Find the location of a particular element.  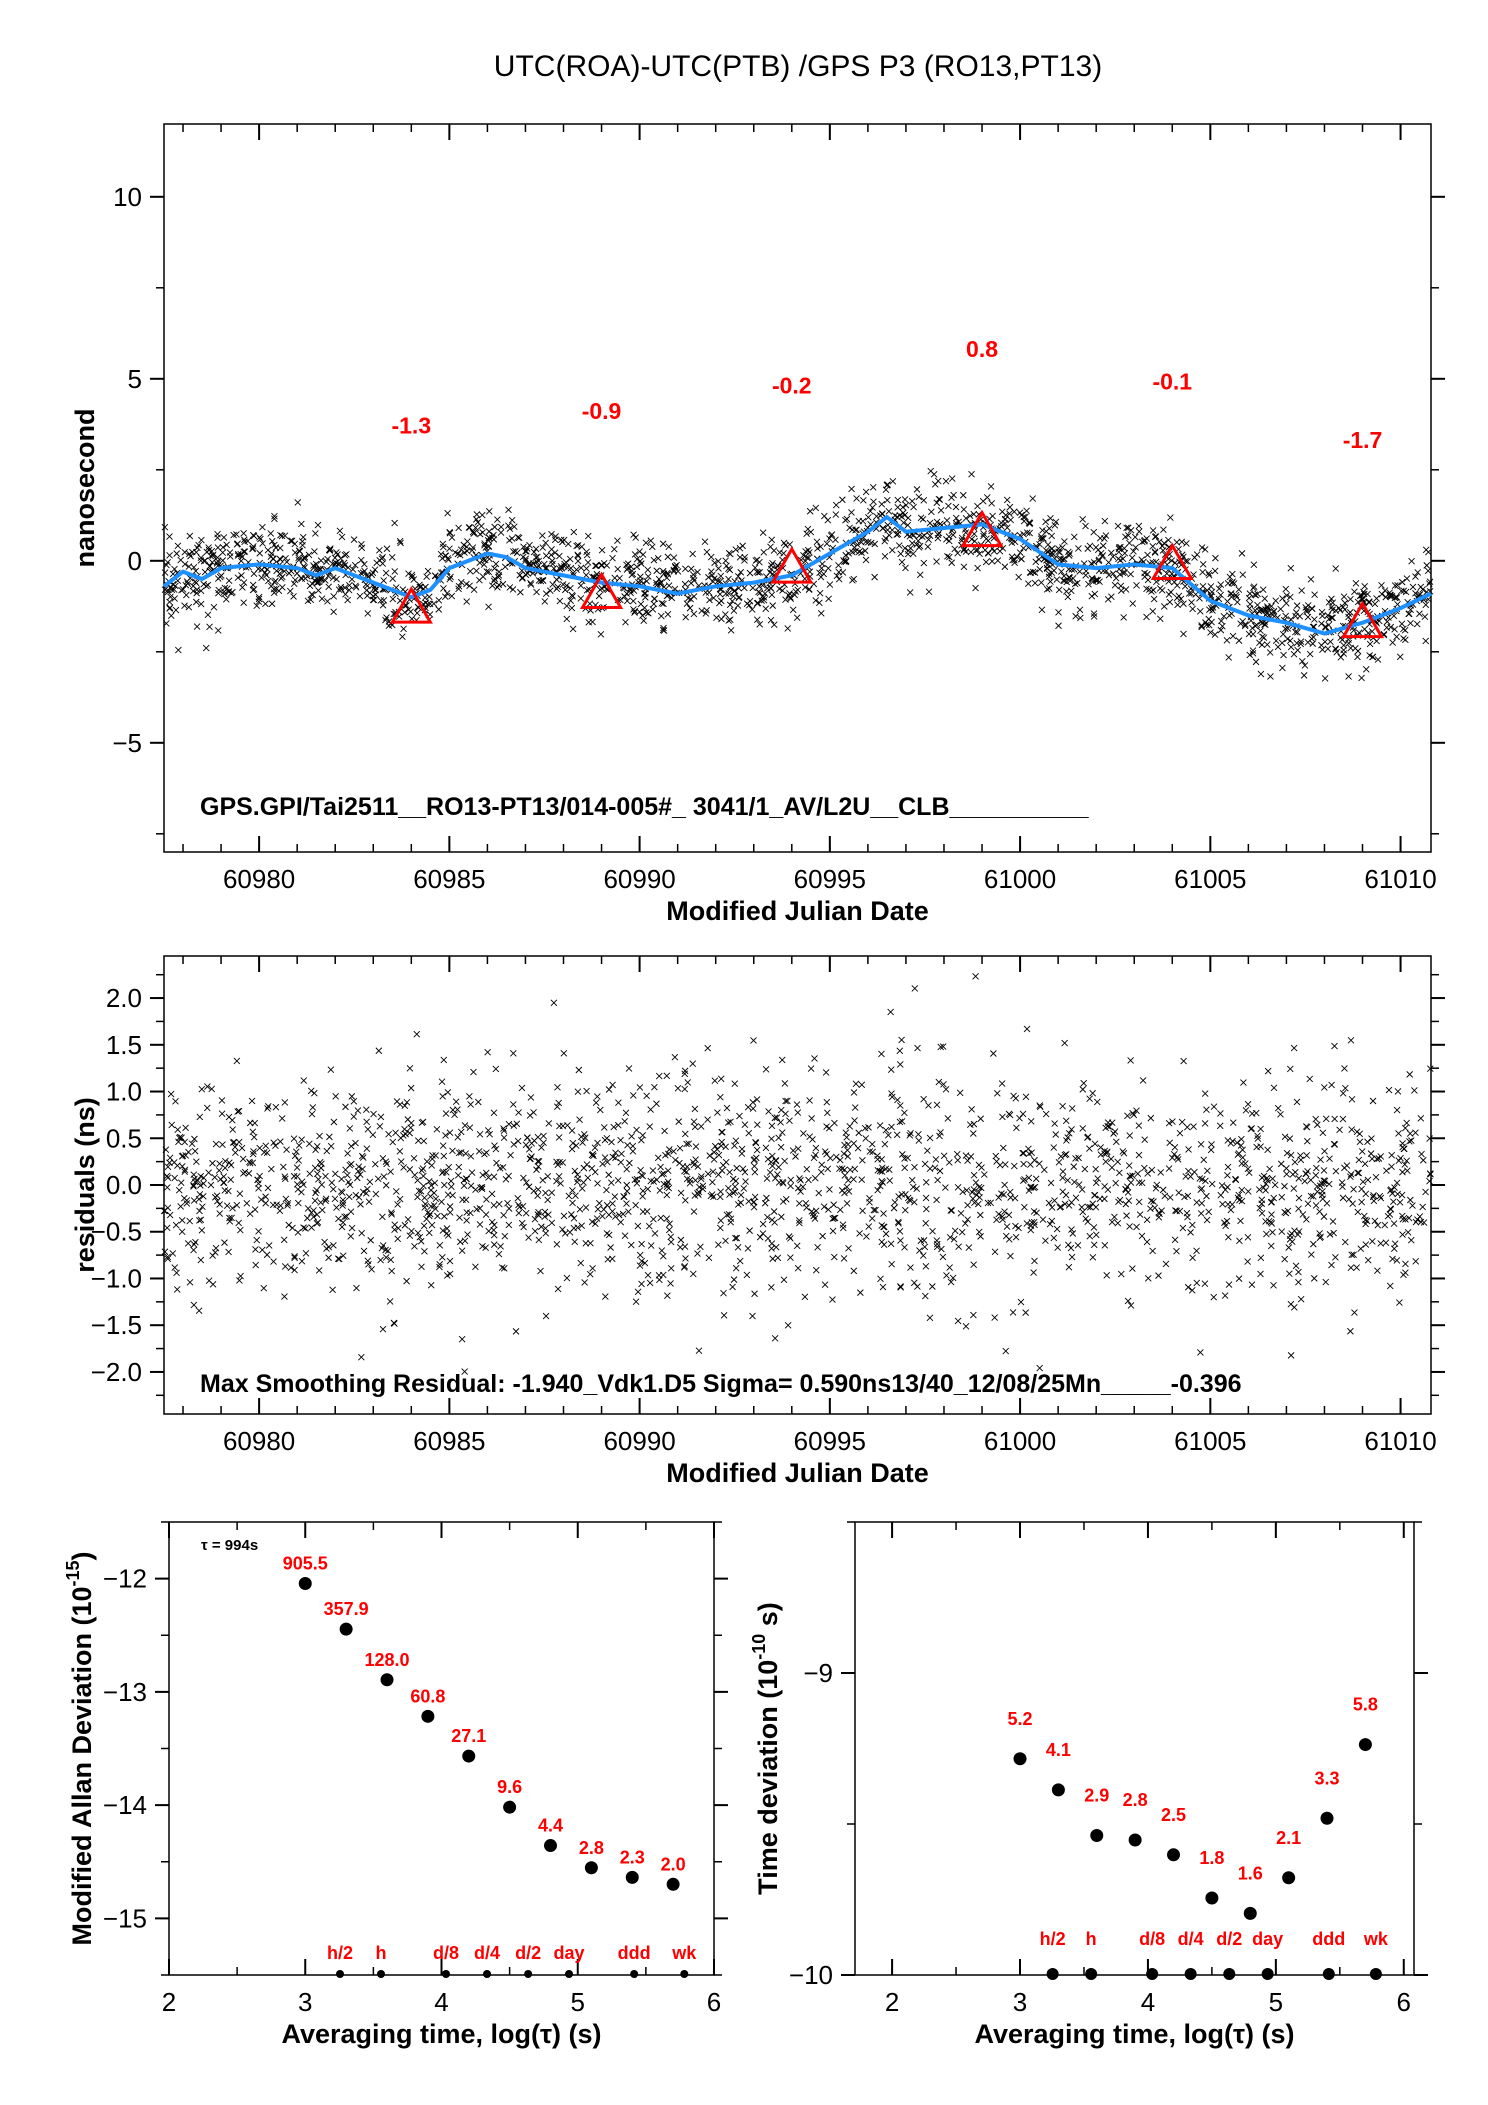

stability-point is located at coordinates (1135, 1840).